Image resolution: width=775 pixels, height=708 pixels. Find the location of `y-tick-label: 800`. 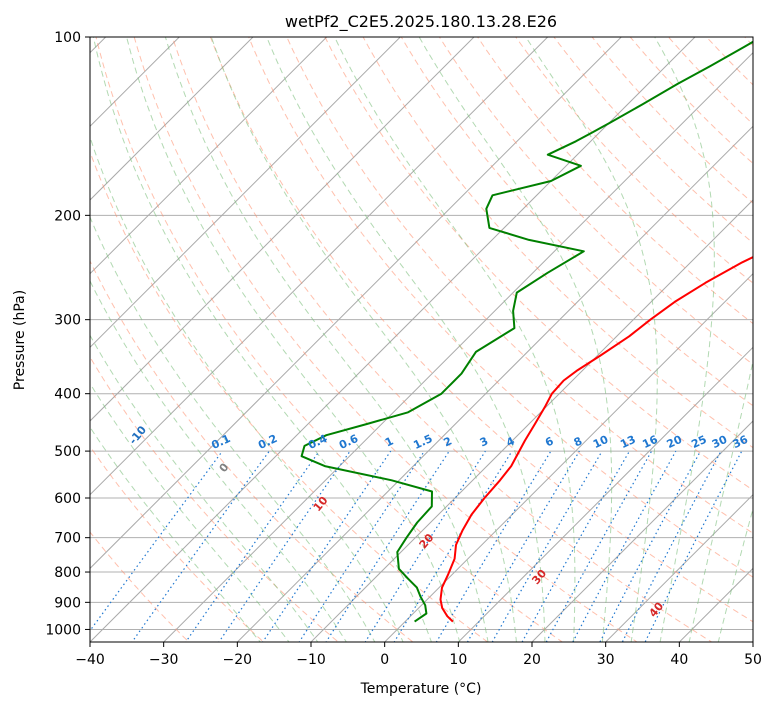

y-tick-label: 800 is located at coordinates (67, 573).